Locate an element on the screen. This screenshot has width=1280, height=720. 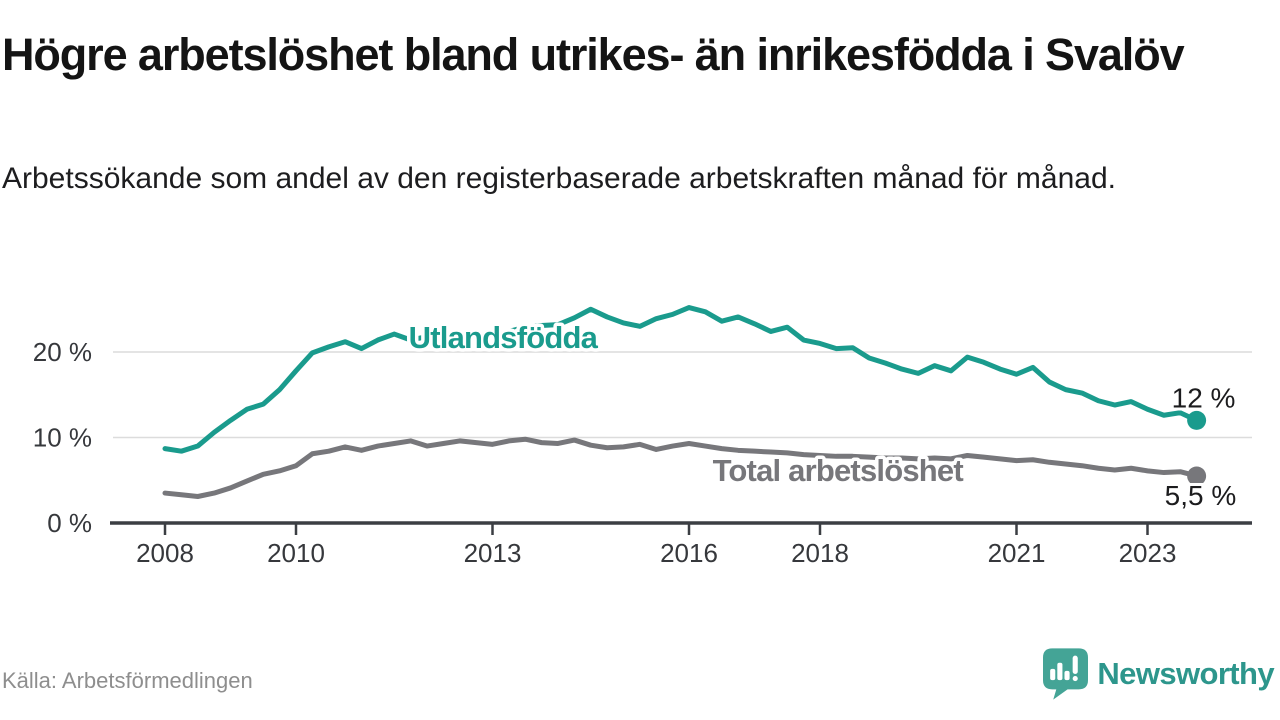
x-tick-label: 2013 is located at coordinates (493, 553).